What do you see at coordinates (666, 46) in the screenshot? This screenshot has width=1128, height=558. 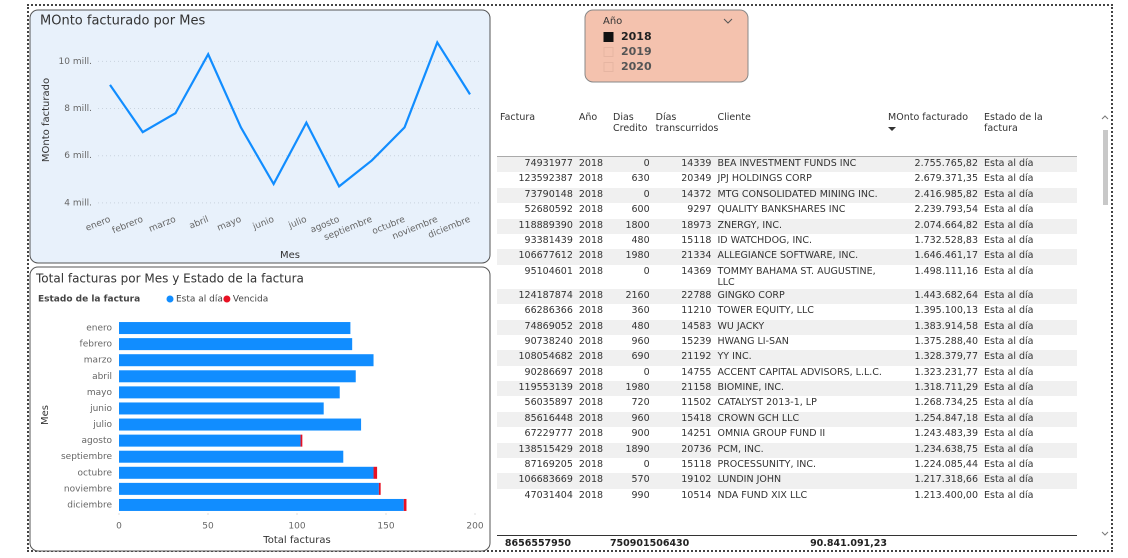 I see `slicer-panel` at bounding box center [666, 46].